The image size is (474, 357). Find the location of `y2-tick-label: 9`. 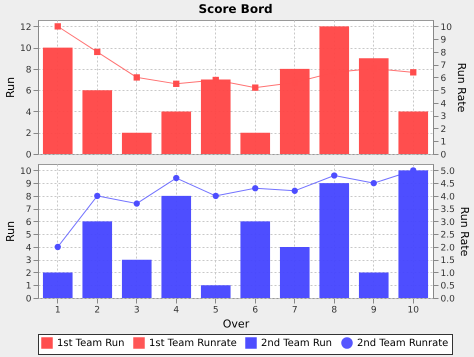

y2-tick-label: 9 is located at coordinates (443, 41).